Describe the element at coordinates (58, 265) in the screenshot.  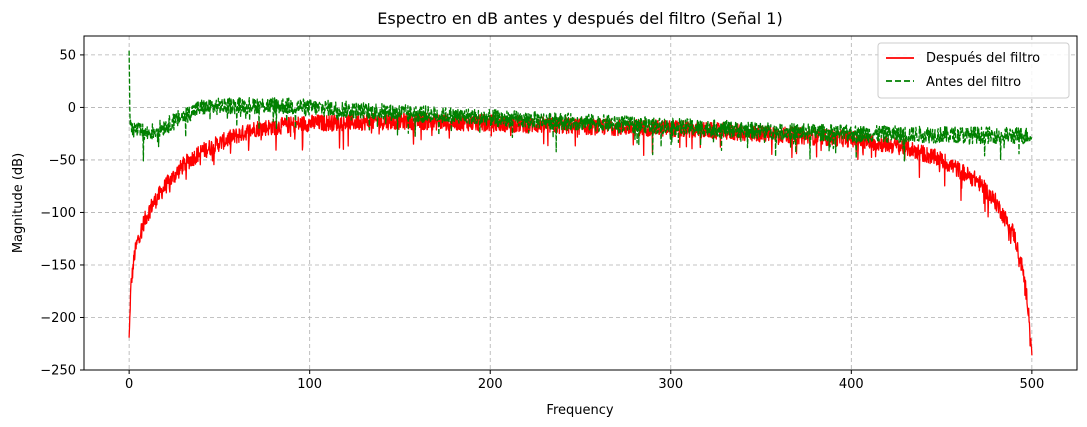
I see `y-tick-label: −150` at that location.